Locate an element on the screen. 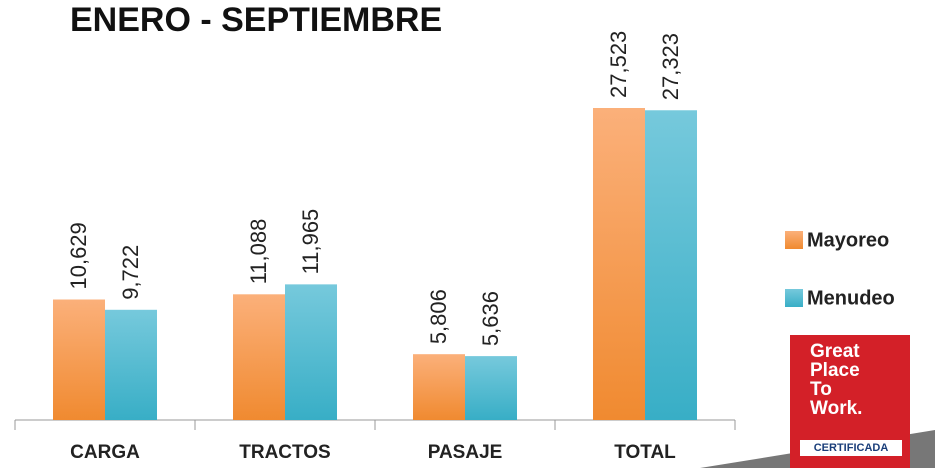  data-label: 27,323 is located at coordinates (670, 66).